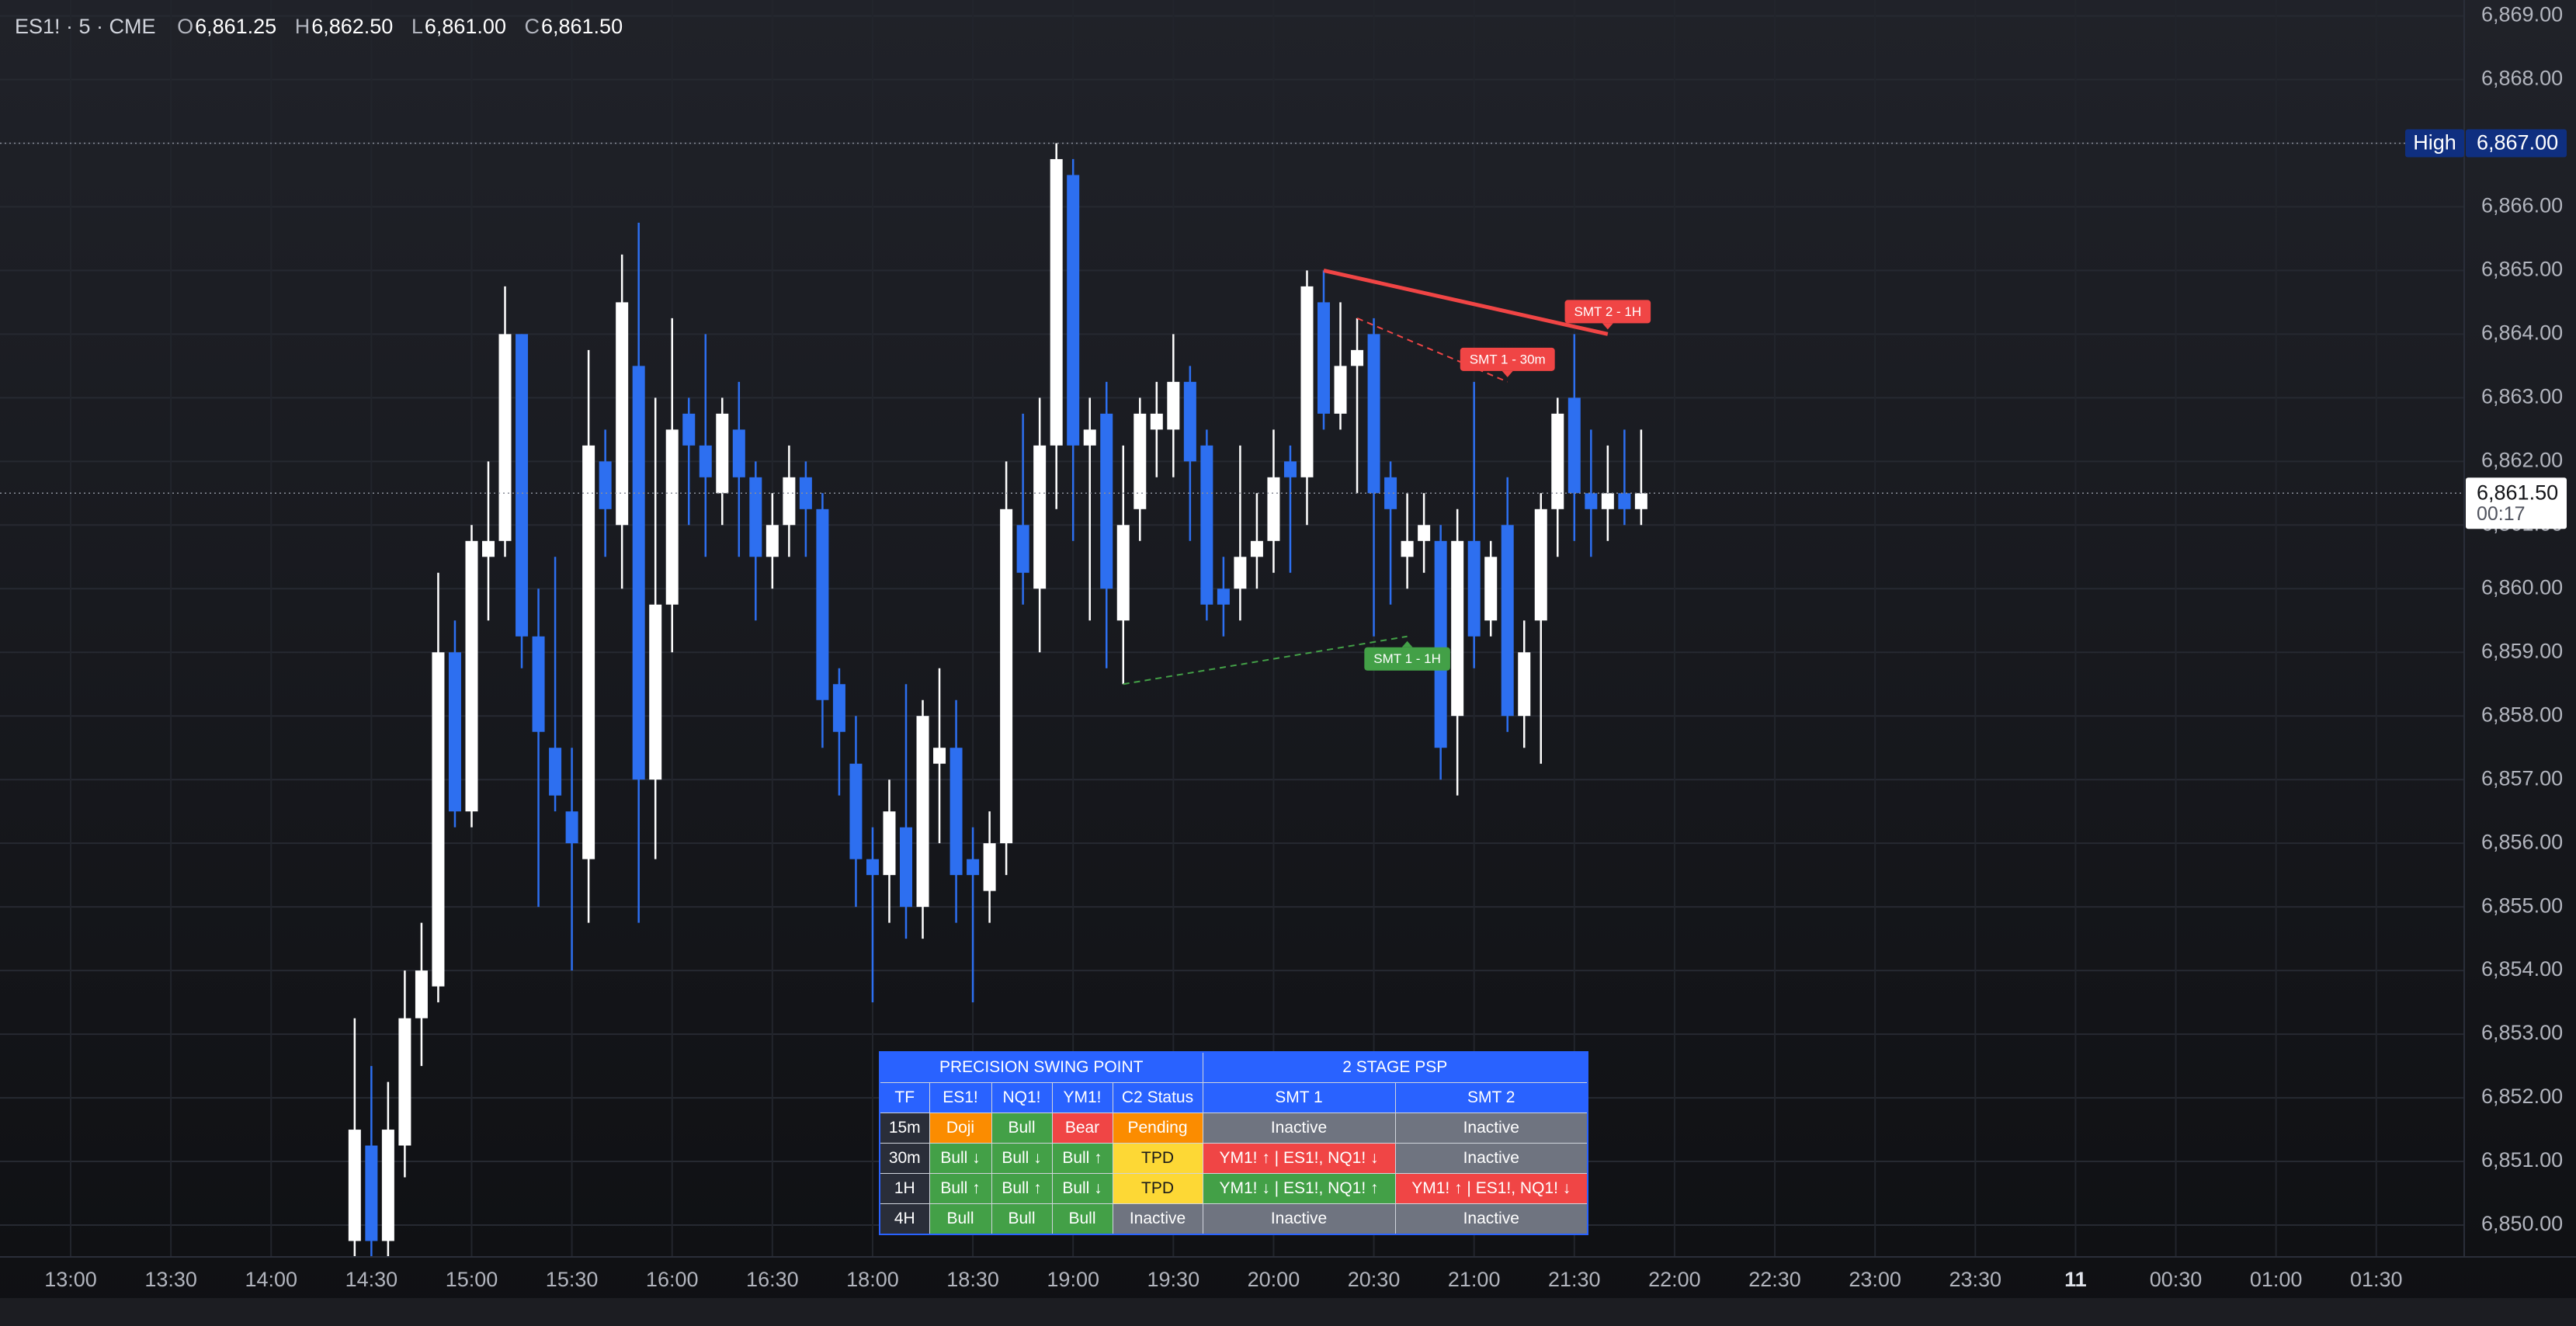 Image resolution: width=2576 pixels, height=1326 pixels. Describe the element at coordinates (972, 1279) in the screenshot. I see `x-tick-label: 18:30` at that location.